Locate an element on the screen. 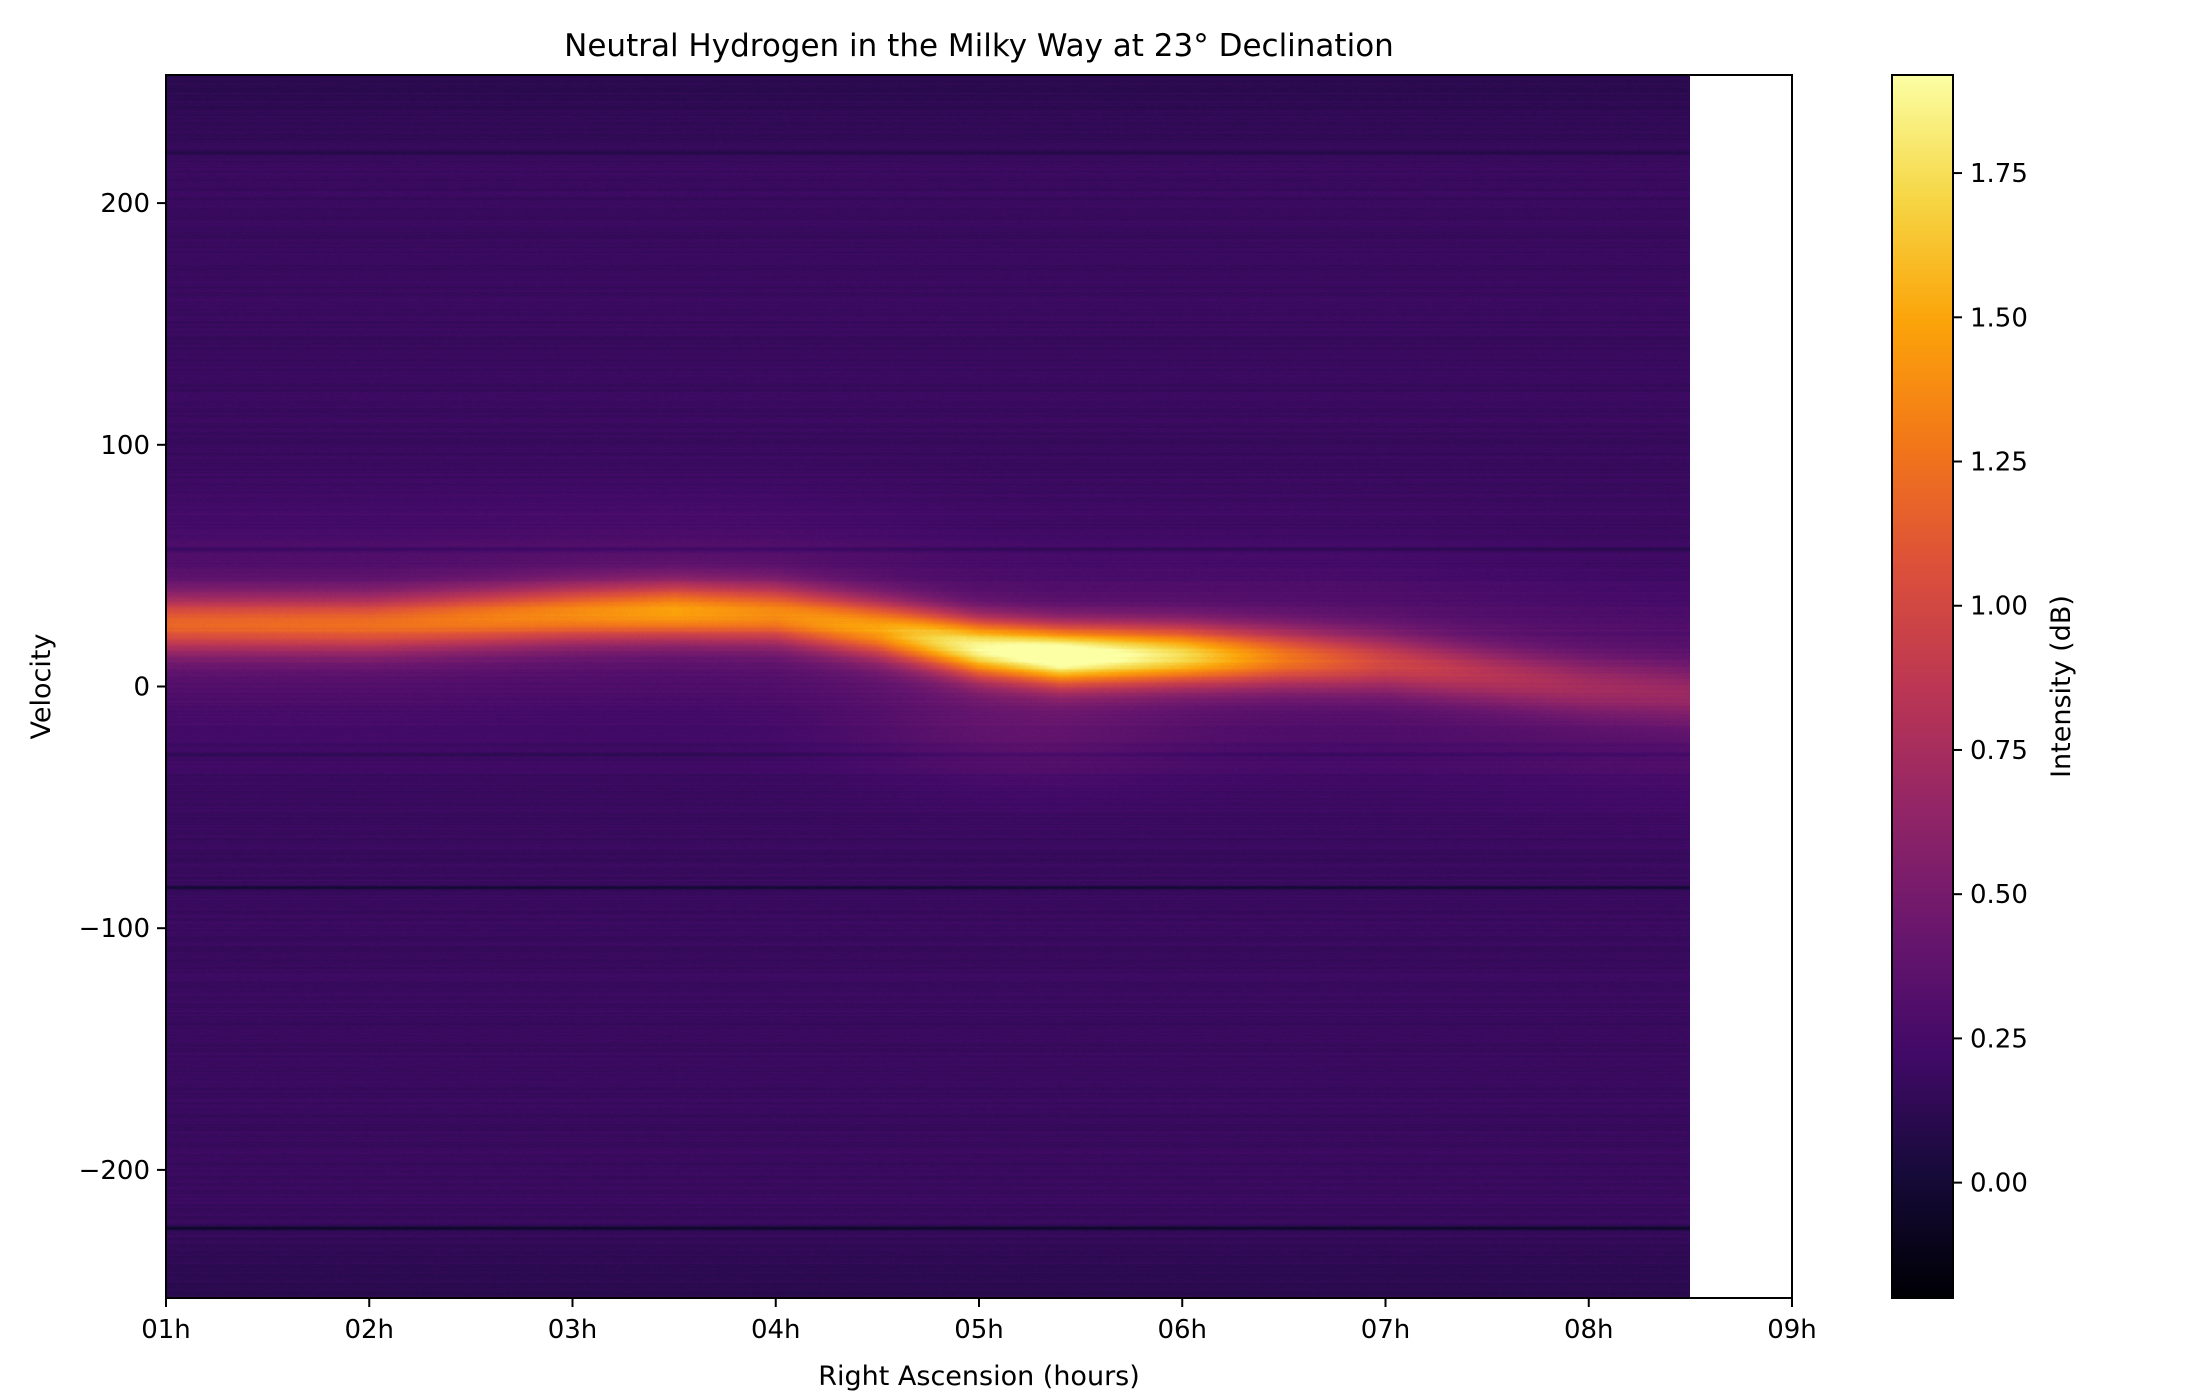  y-tick-label: −100 is located at coordinates (114, 929).